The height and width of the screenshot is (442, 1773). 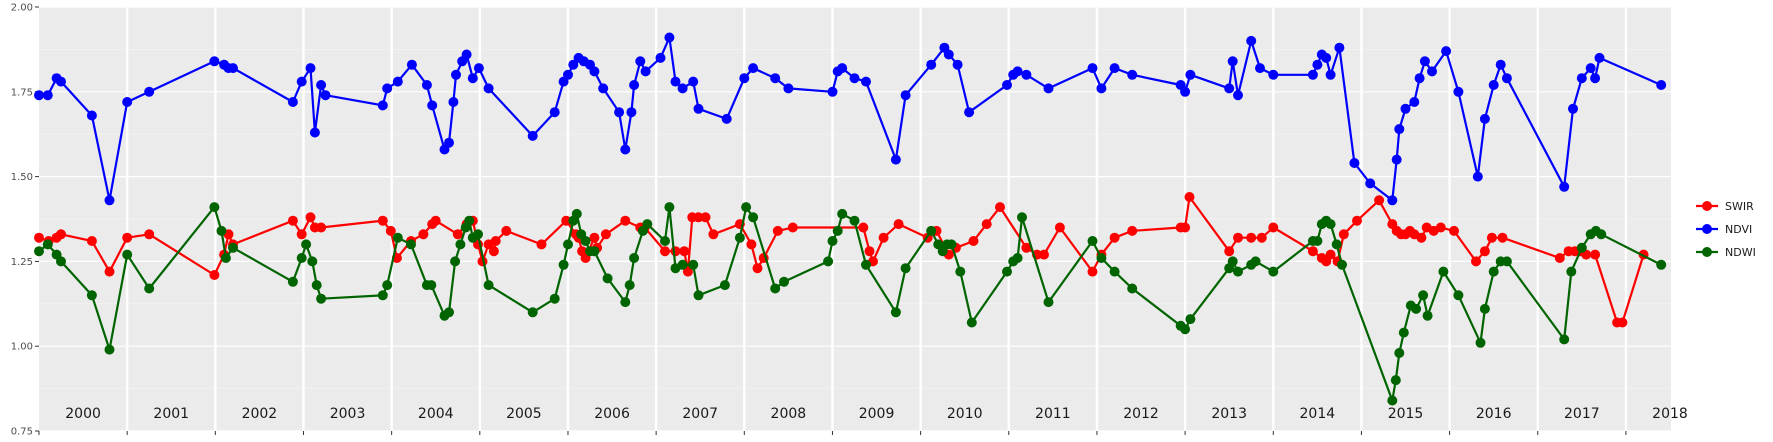 I want to click on year-label: 2017, so click(x=1582, y=414).